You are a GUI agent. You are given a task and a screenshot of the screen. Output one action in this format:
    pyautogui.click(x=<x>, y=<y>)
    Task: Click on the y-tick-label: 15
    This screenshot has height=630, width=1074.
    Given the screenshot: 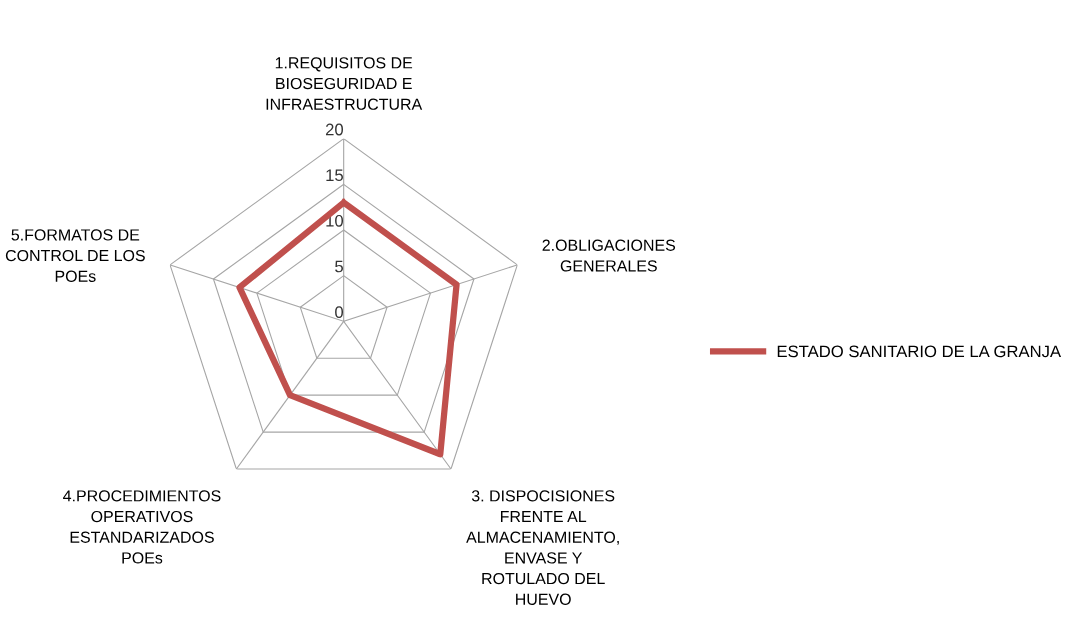 What is the action you would take?
    pyautogui.click(x=334, y=175)
    